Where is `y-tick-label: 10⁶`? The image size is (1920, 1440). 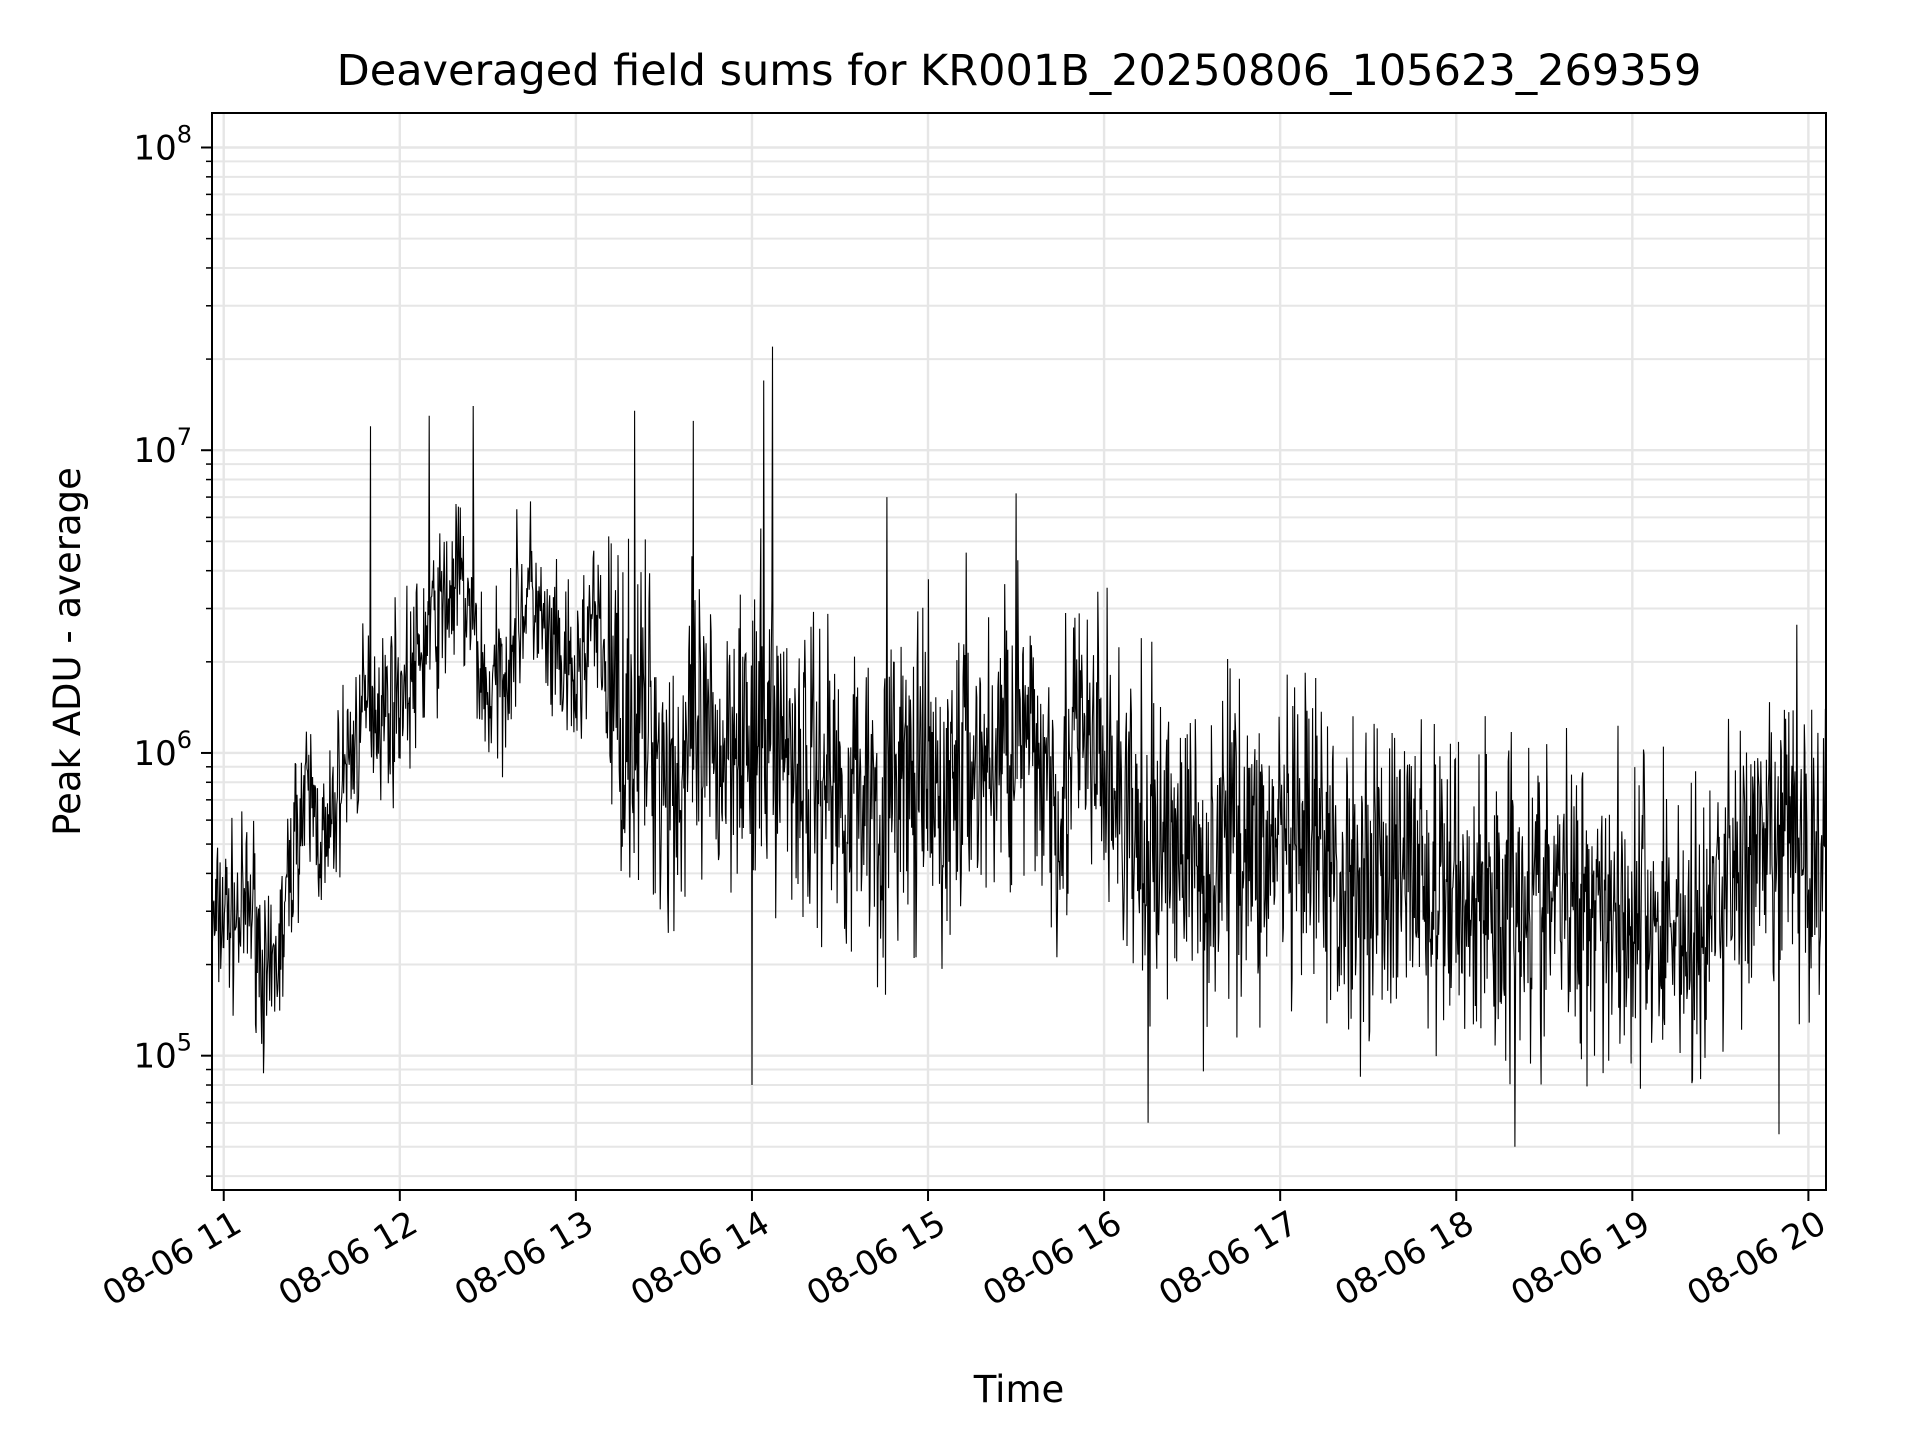
y-tick-label: 10⁶ is located at coordinates (162, 750).